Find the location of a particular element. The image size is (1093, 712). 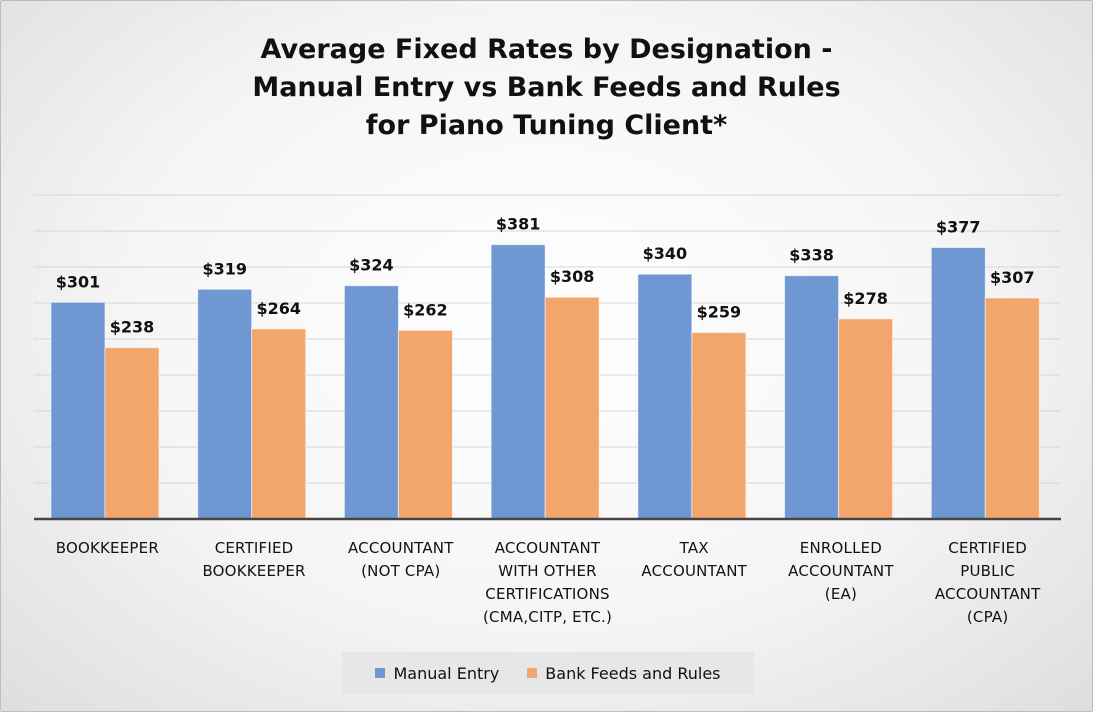

legend-item-bank-feeds: Bank Feeds and Rules is located at coordinates (624, 673).